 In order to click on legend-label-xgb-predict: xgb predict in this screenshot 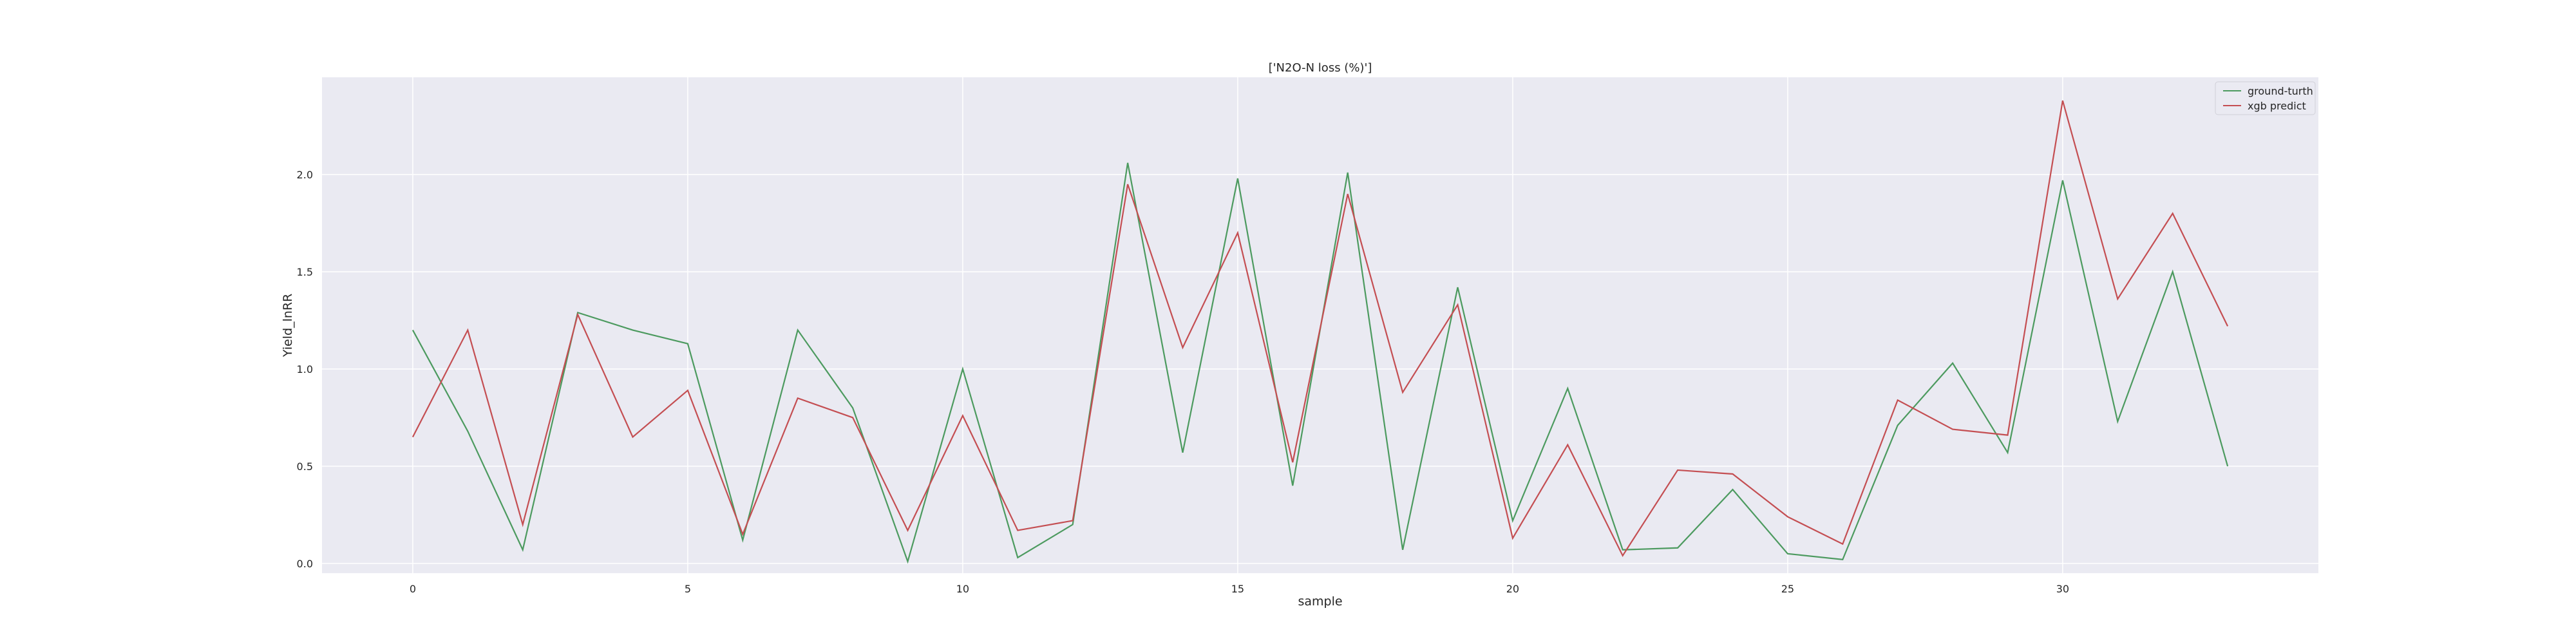, I will do `click(2277, 106)`.